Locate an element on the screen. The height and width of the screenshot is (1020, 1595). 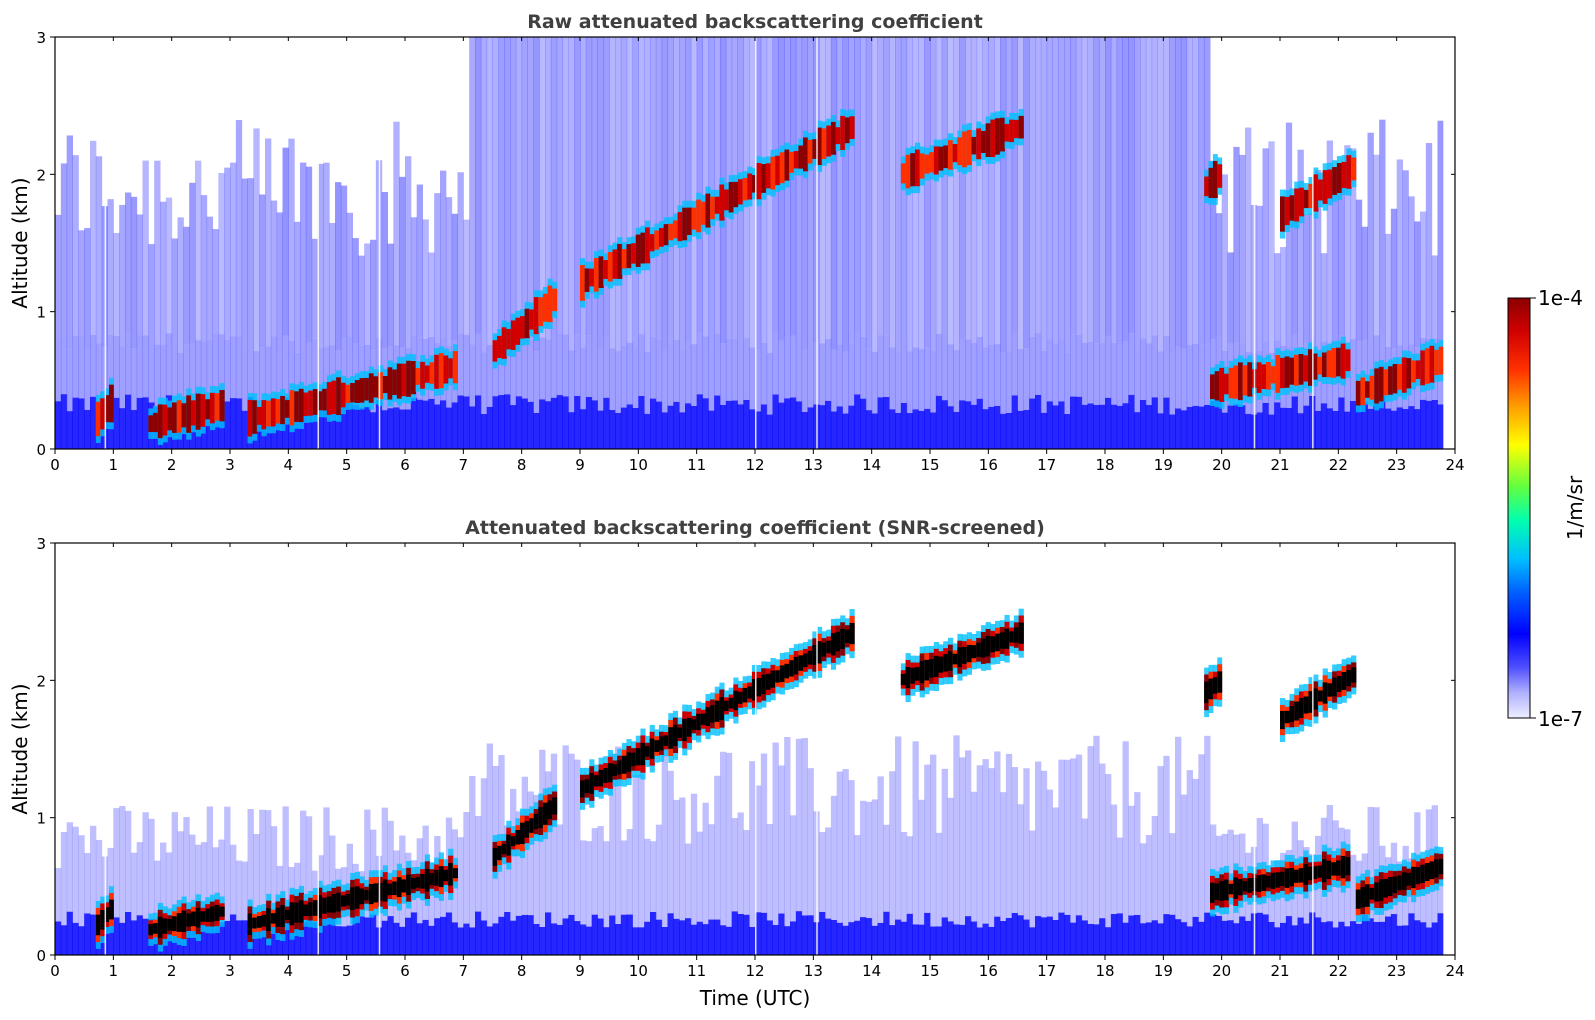
bottom-x-tick-label: 9 is located at coordinates (580, 971).